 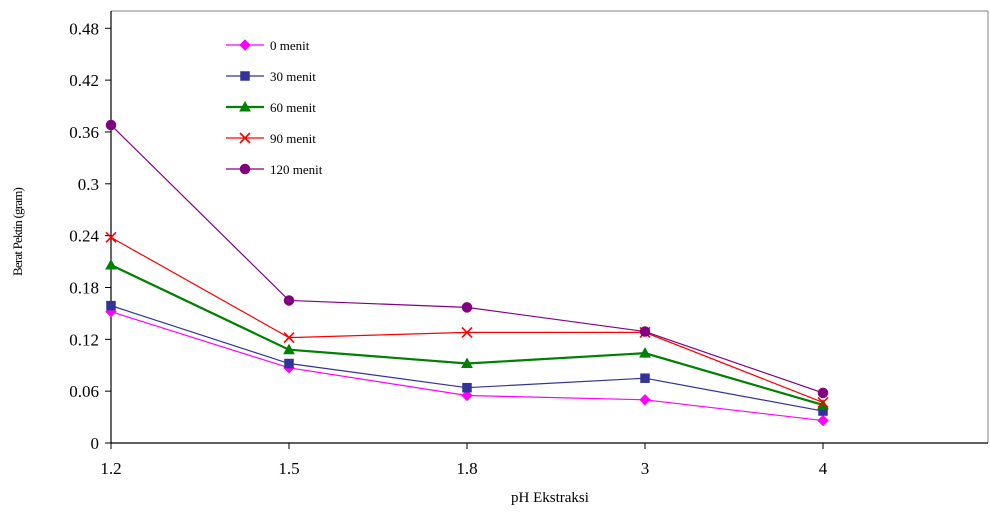 What do you see at coordinates (84, 236) in the screenshot?
I see `y-tick-label: 0.24` at bounding box center [84, 236].